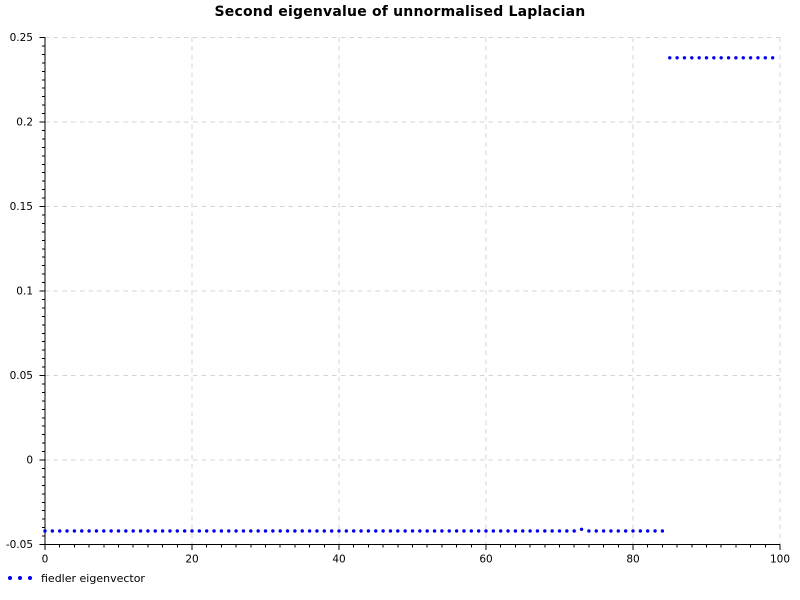 This screenshot has width=800, height=600. Describe the element at coordinates (191, 560) in the screenshot. I see `x-tick-label: 20` at that location.